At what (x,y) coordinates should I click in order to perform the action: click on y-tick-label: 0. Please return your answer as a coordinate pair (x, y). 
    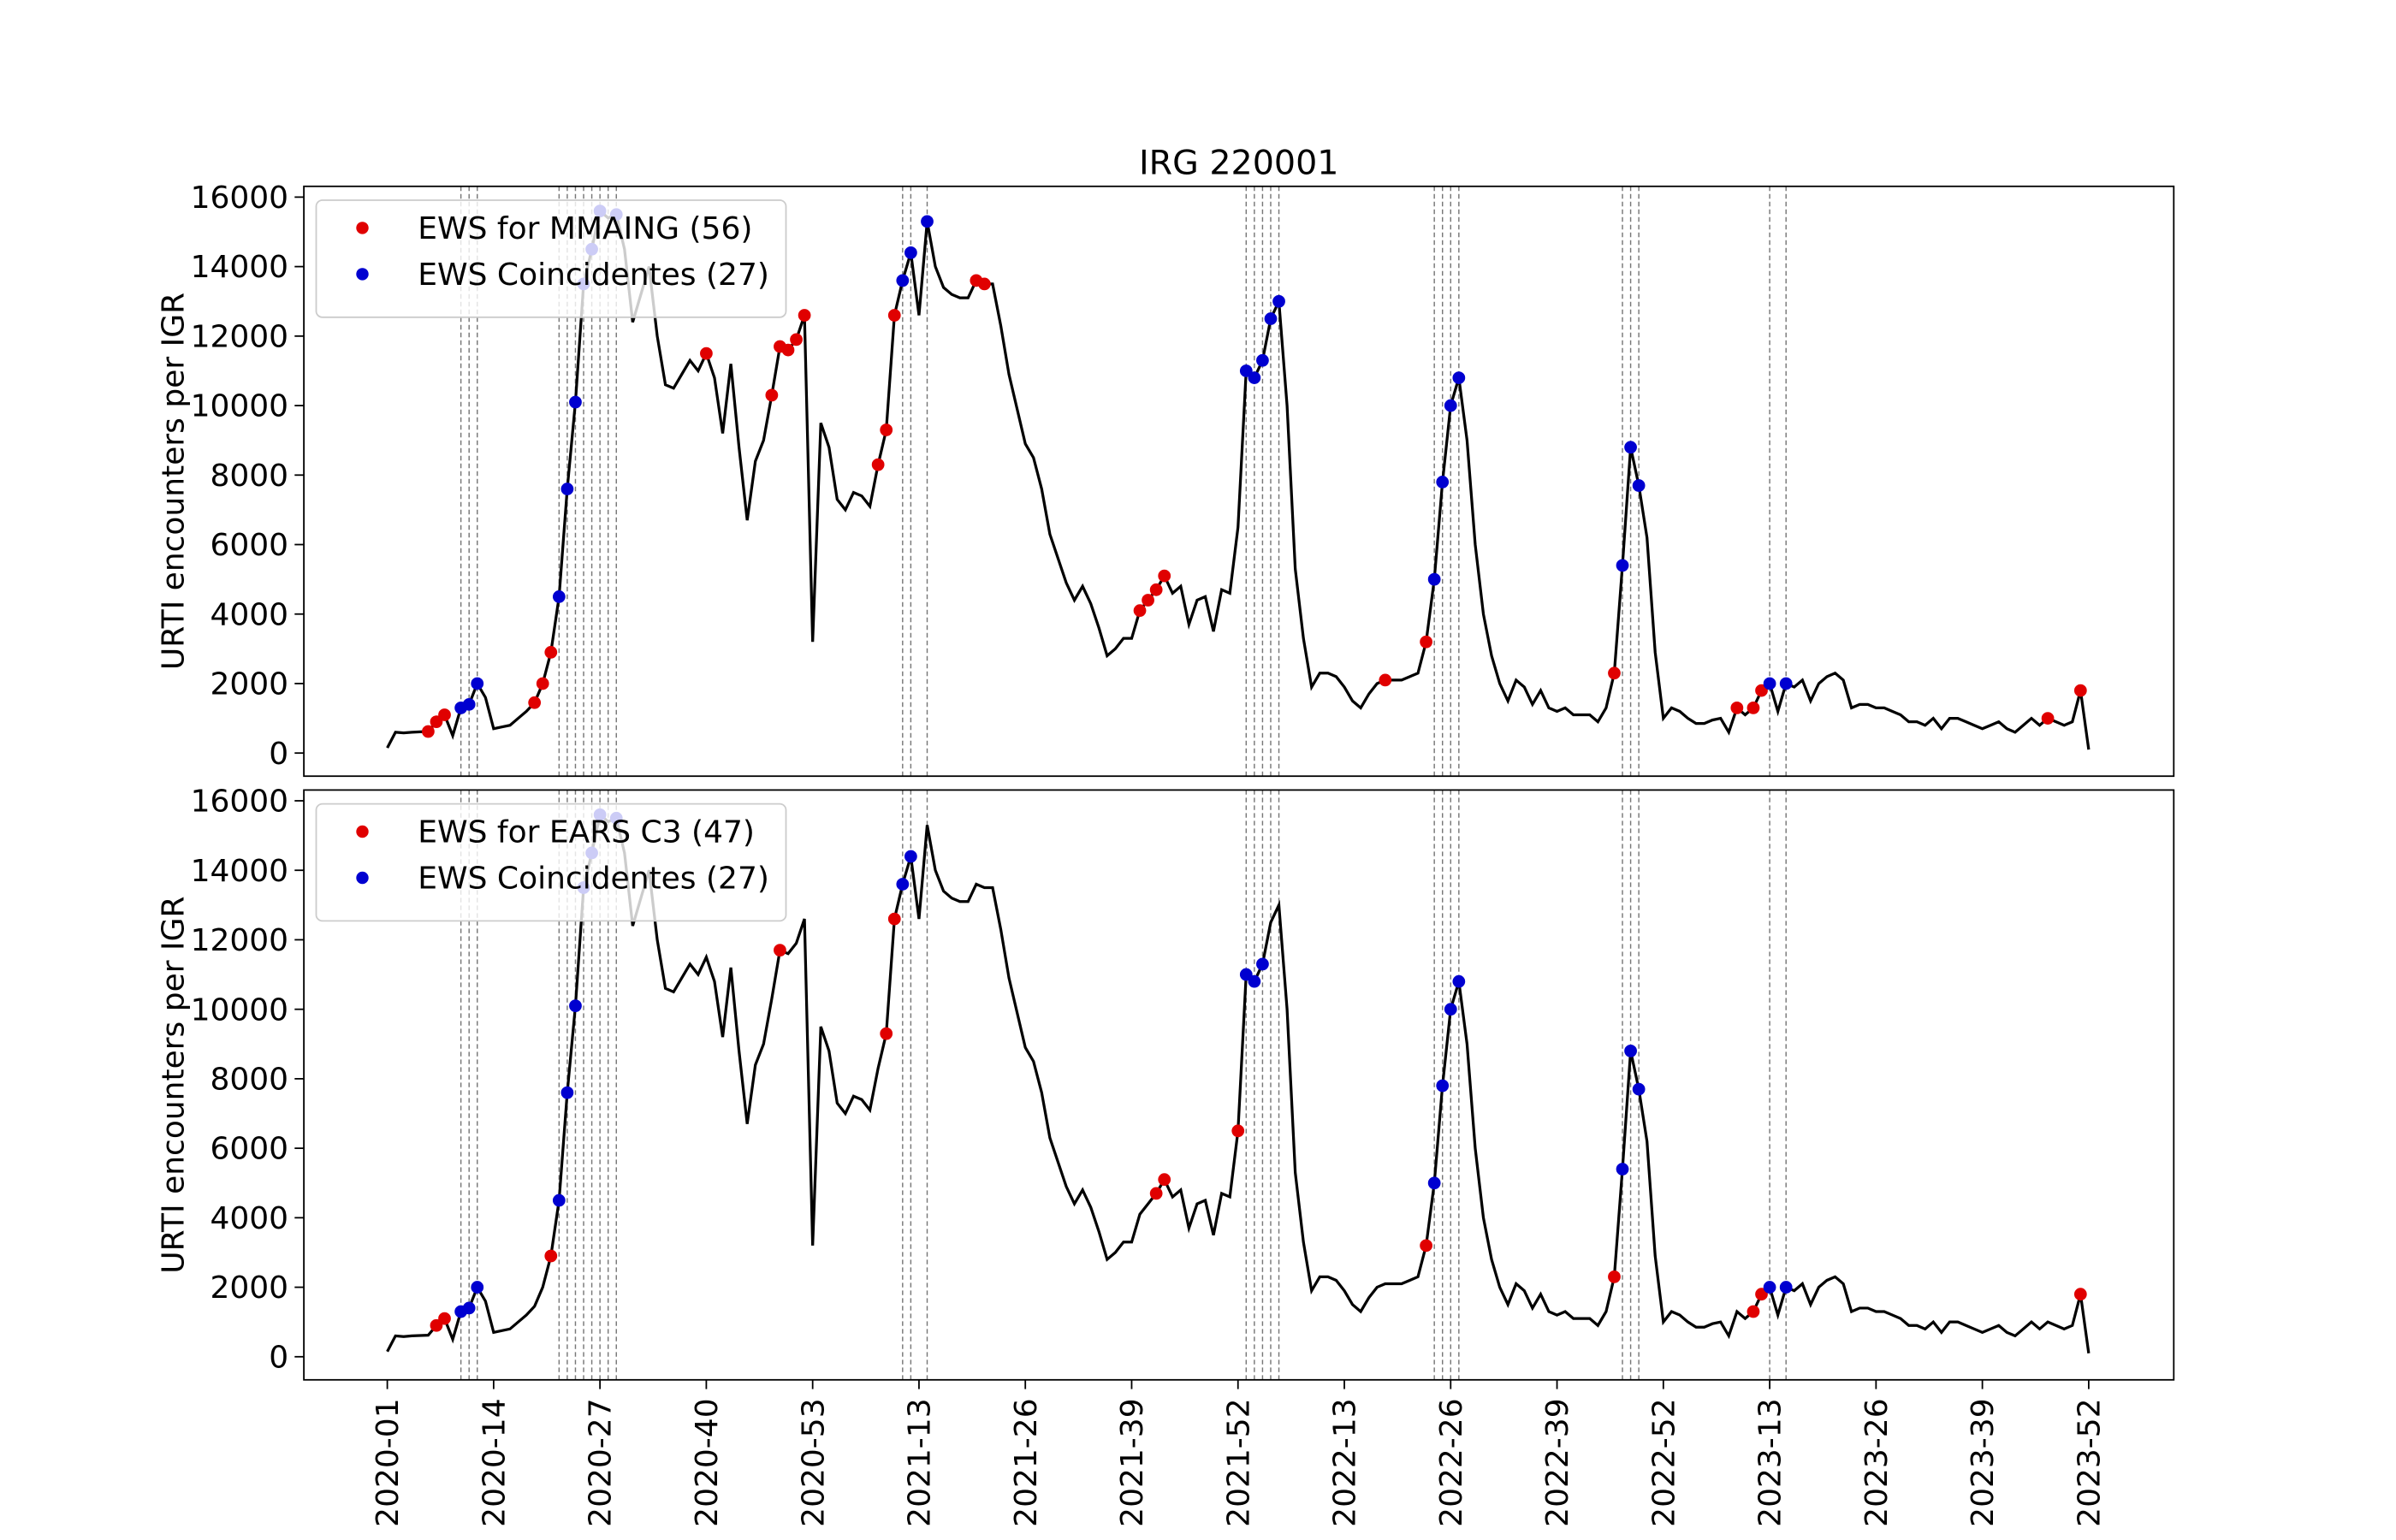
    Looking at the image, I should click on (278, 1357).